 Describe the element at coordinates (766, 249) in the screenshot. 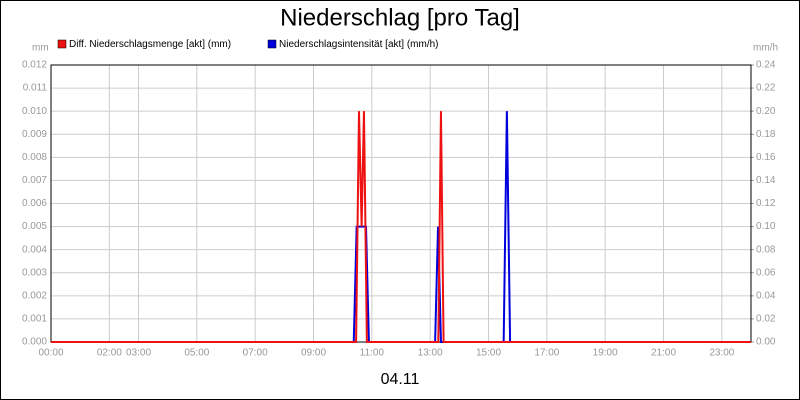

I see `y2-tick-label: 0.08` at that location.